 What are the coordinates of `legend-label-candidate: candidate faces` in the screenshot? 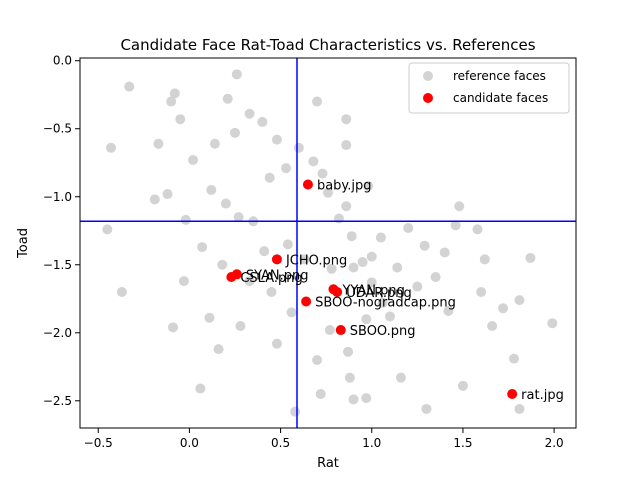 It's located at (500, 98).